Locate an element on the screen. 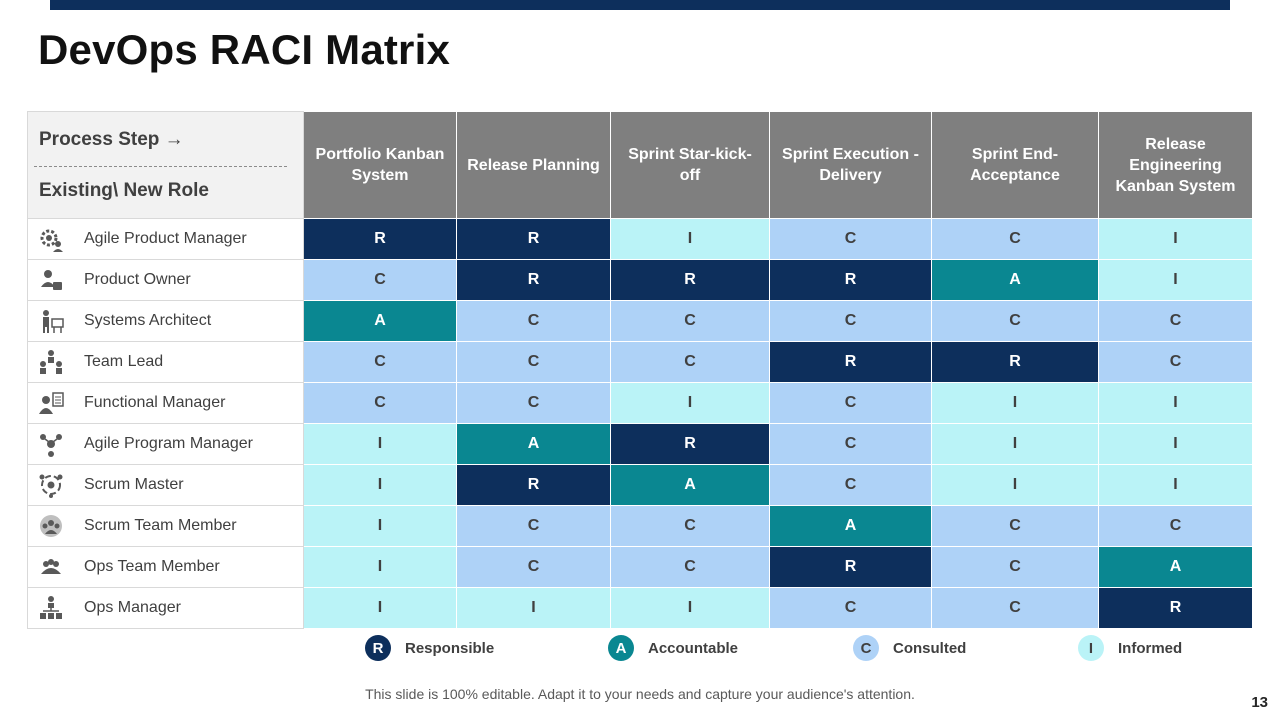 Image resolution: width=1280 pixels, height=720 pixels. column-header-sprint-kickoff: Sprint Star-kick-off is located at coordinates (690, 165).